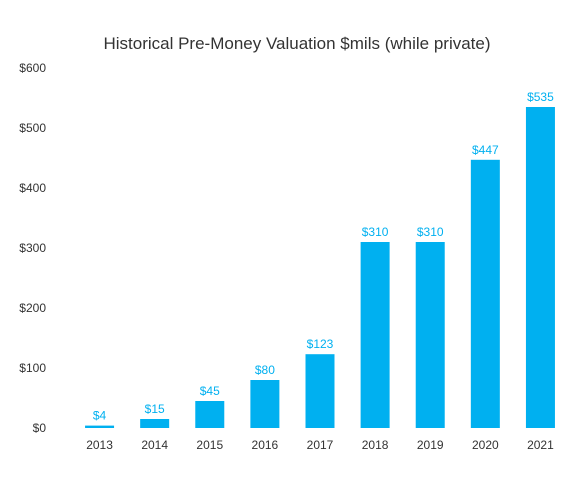 The image size is (587, 481). I want to click on y-tick-label: $600, so click(32, 68).